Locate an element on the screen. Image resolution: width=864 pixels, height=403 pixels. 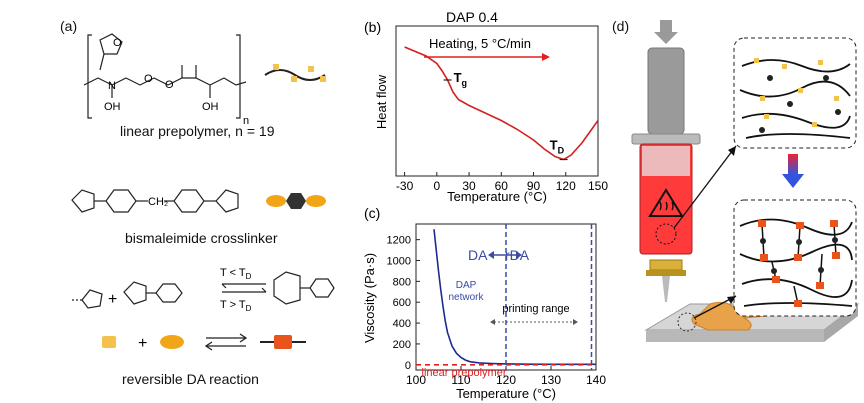
heat-warning-icon is located at coordinates (666, 202).